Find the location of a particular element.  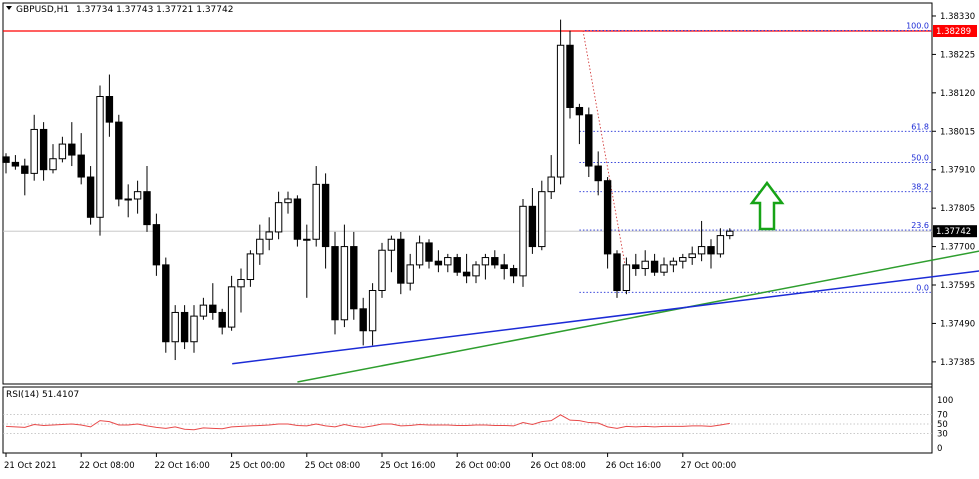

time-tick-label: 21 Oct 2021 is located at coordinates (30, 466).